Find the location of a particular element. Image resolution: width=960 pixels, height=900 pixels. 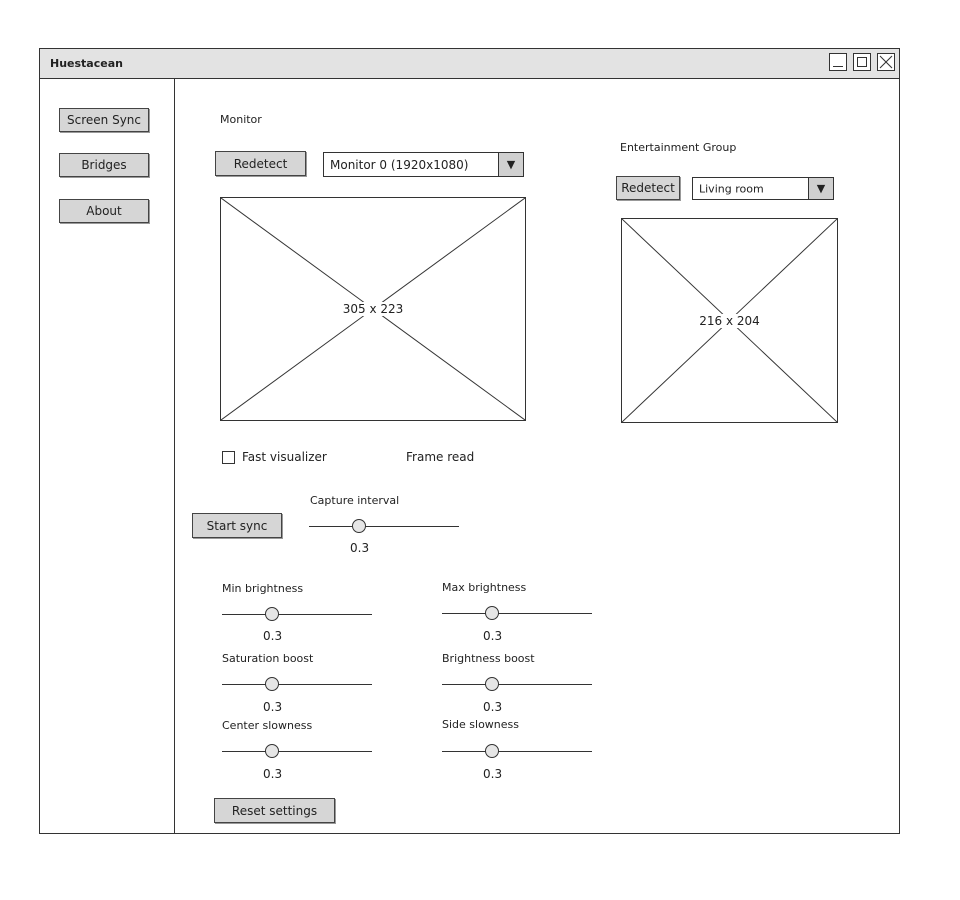

min-brightness-value: 0.3 is located at coordinates (273, 636).